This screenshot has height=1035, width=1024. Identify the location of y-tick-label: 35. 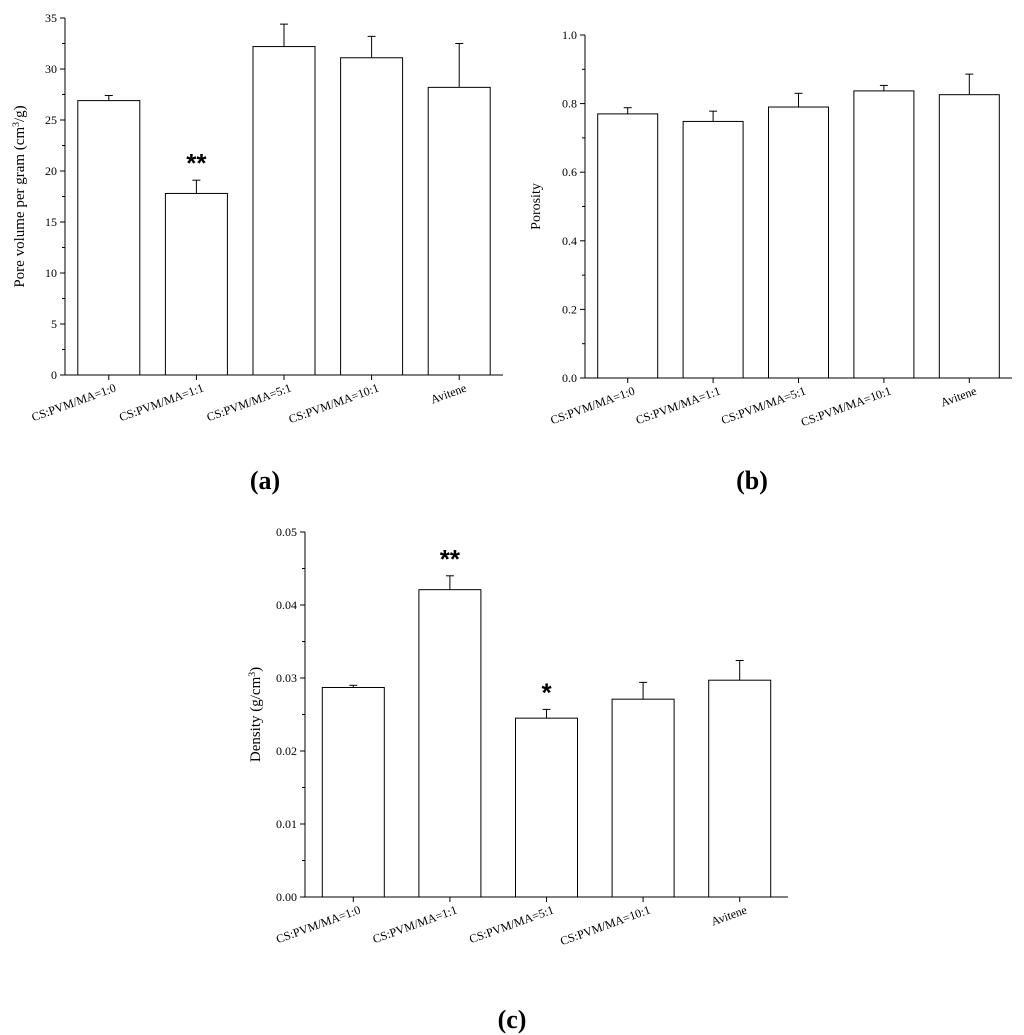
(51, 18).